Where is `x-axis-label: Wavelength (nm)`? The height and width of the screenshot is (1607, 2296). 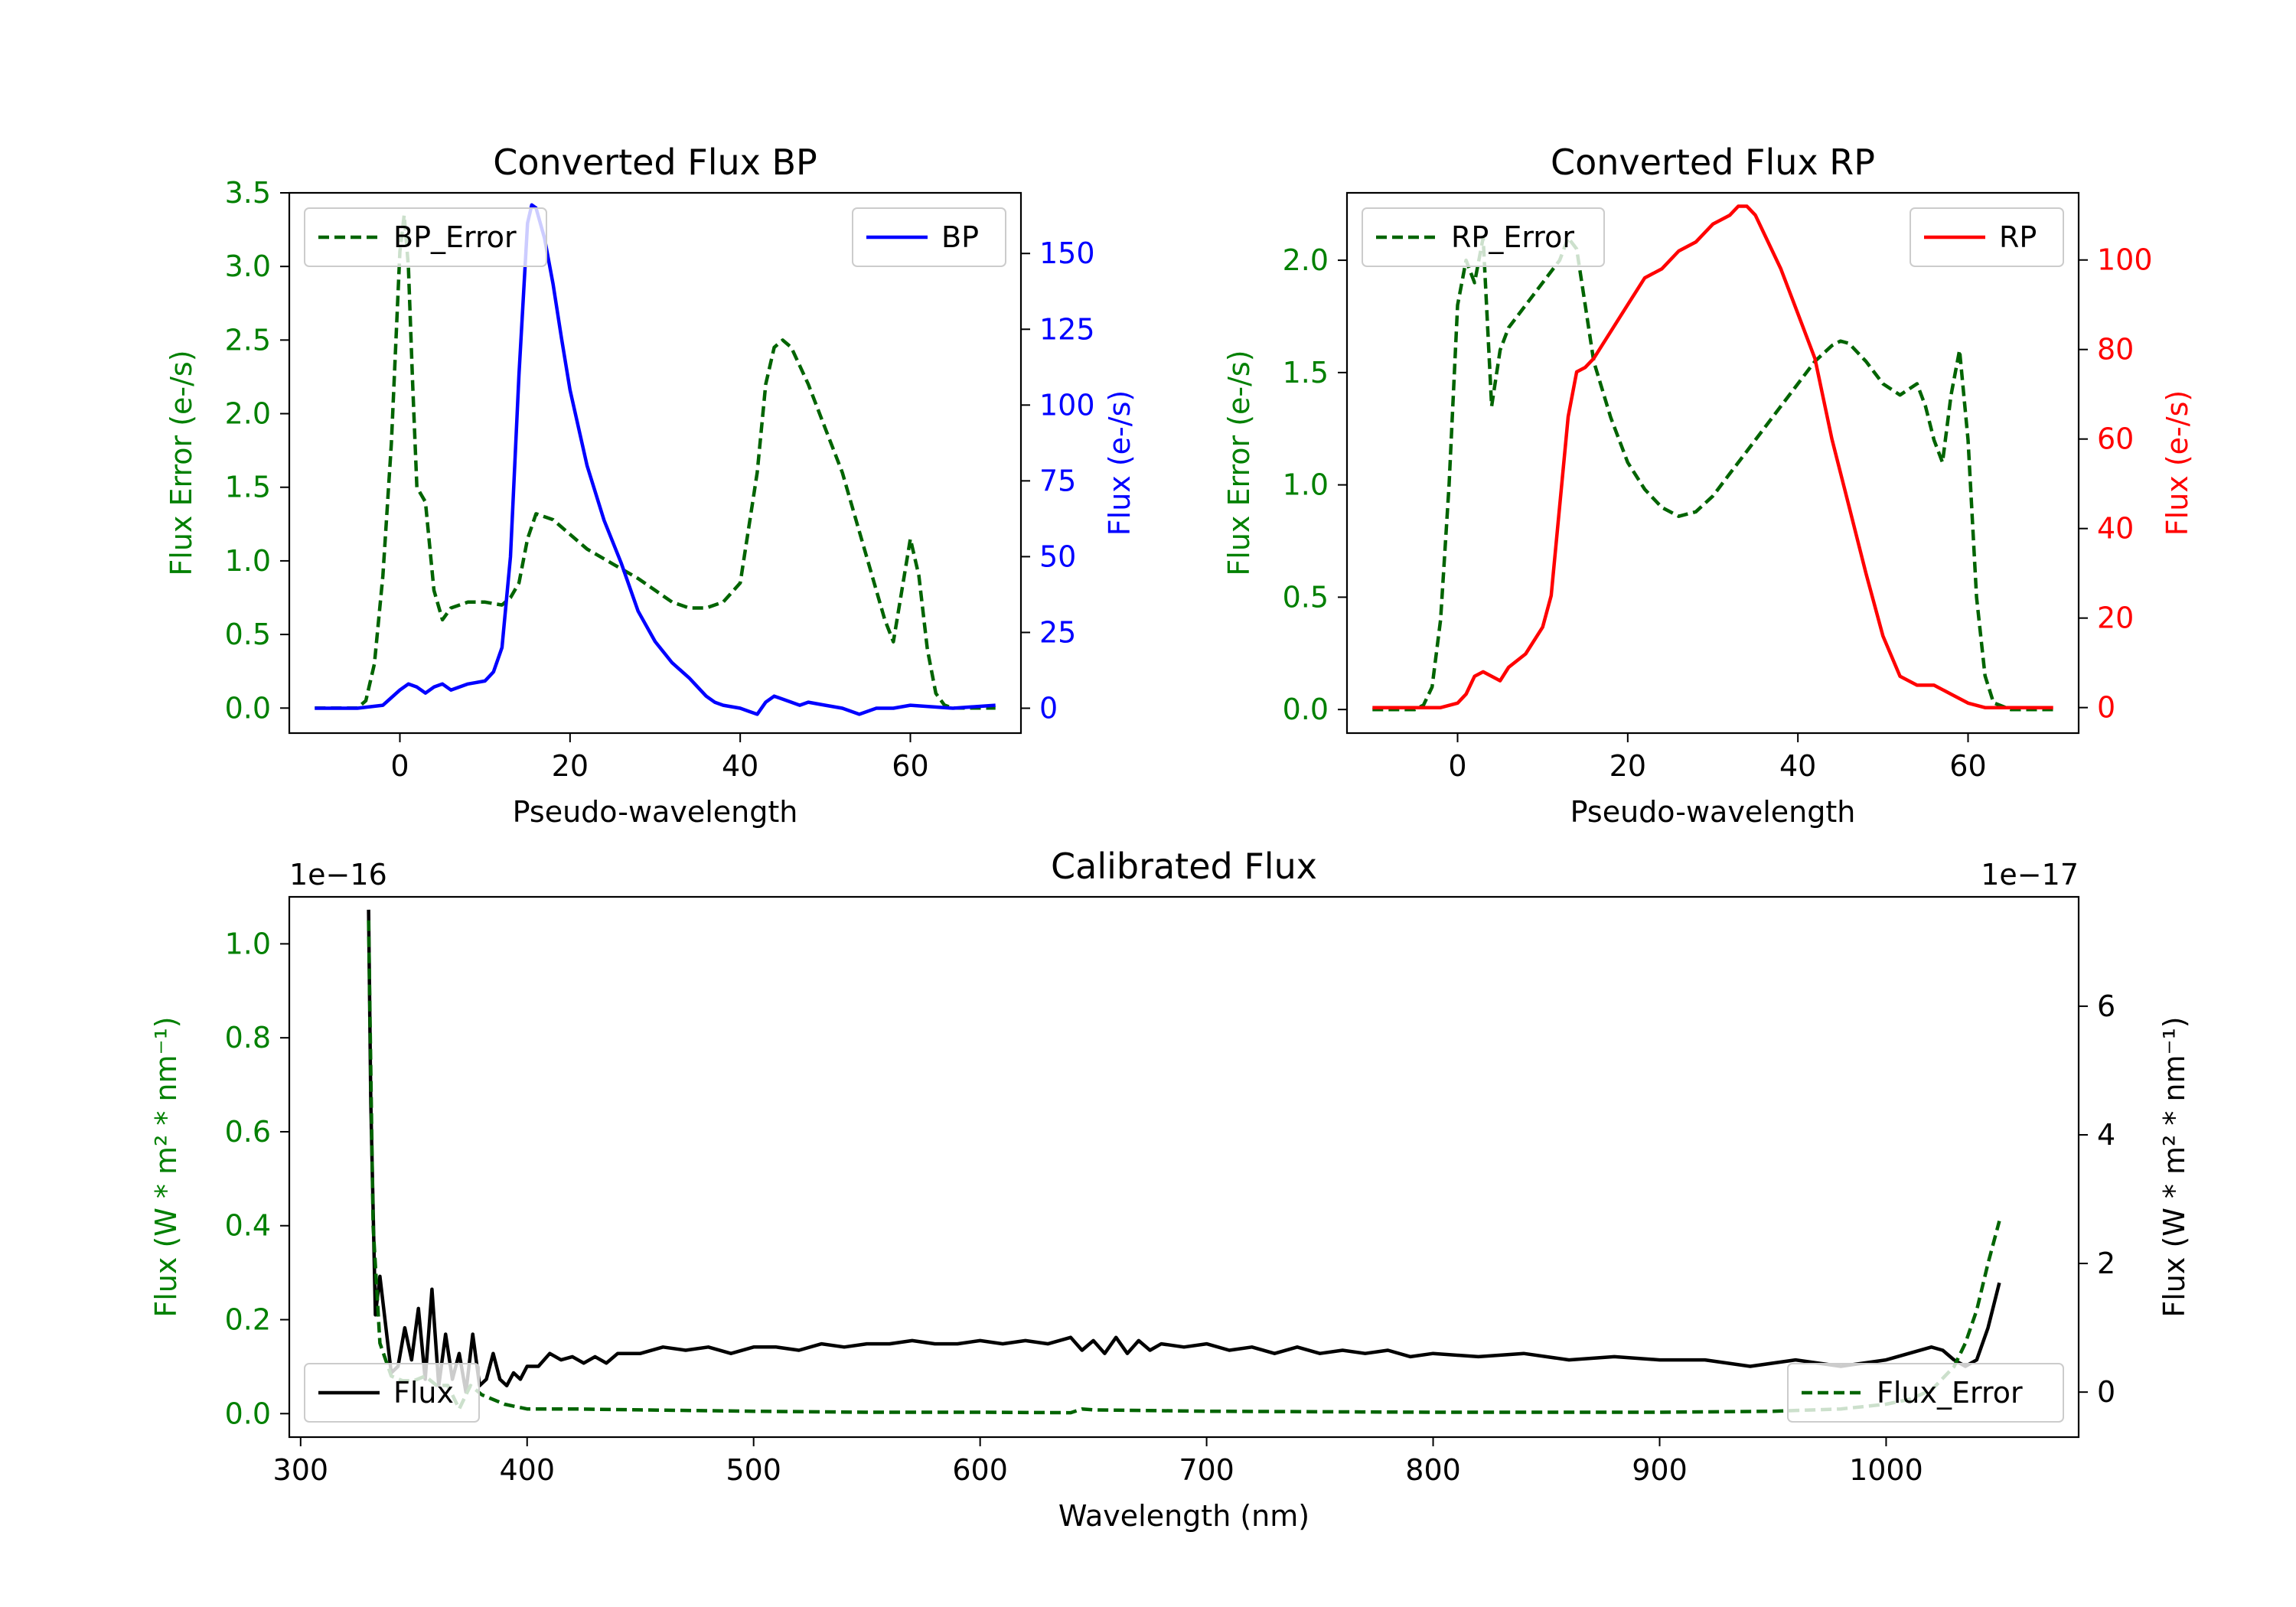
x-axis-label: Wavelength (nm) is located at coordinates (1183, 1516).